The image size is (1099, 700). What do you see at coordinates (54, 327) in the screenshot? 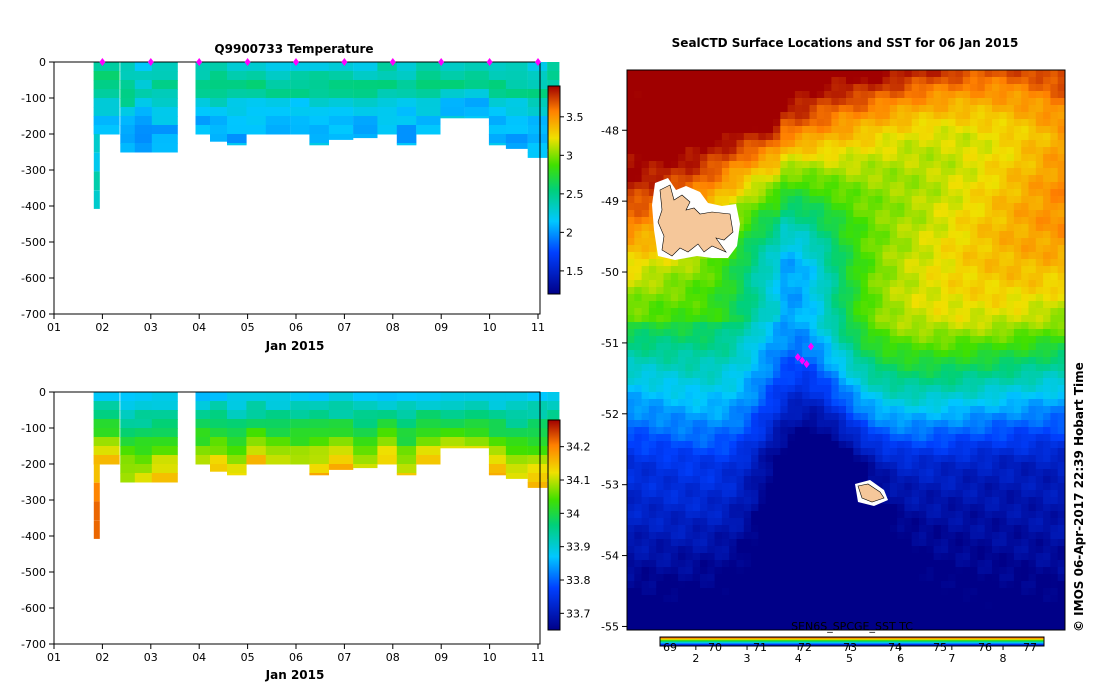
I see `x-tick-label: 01` at bounding box center [54, 327].